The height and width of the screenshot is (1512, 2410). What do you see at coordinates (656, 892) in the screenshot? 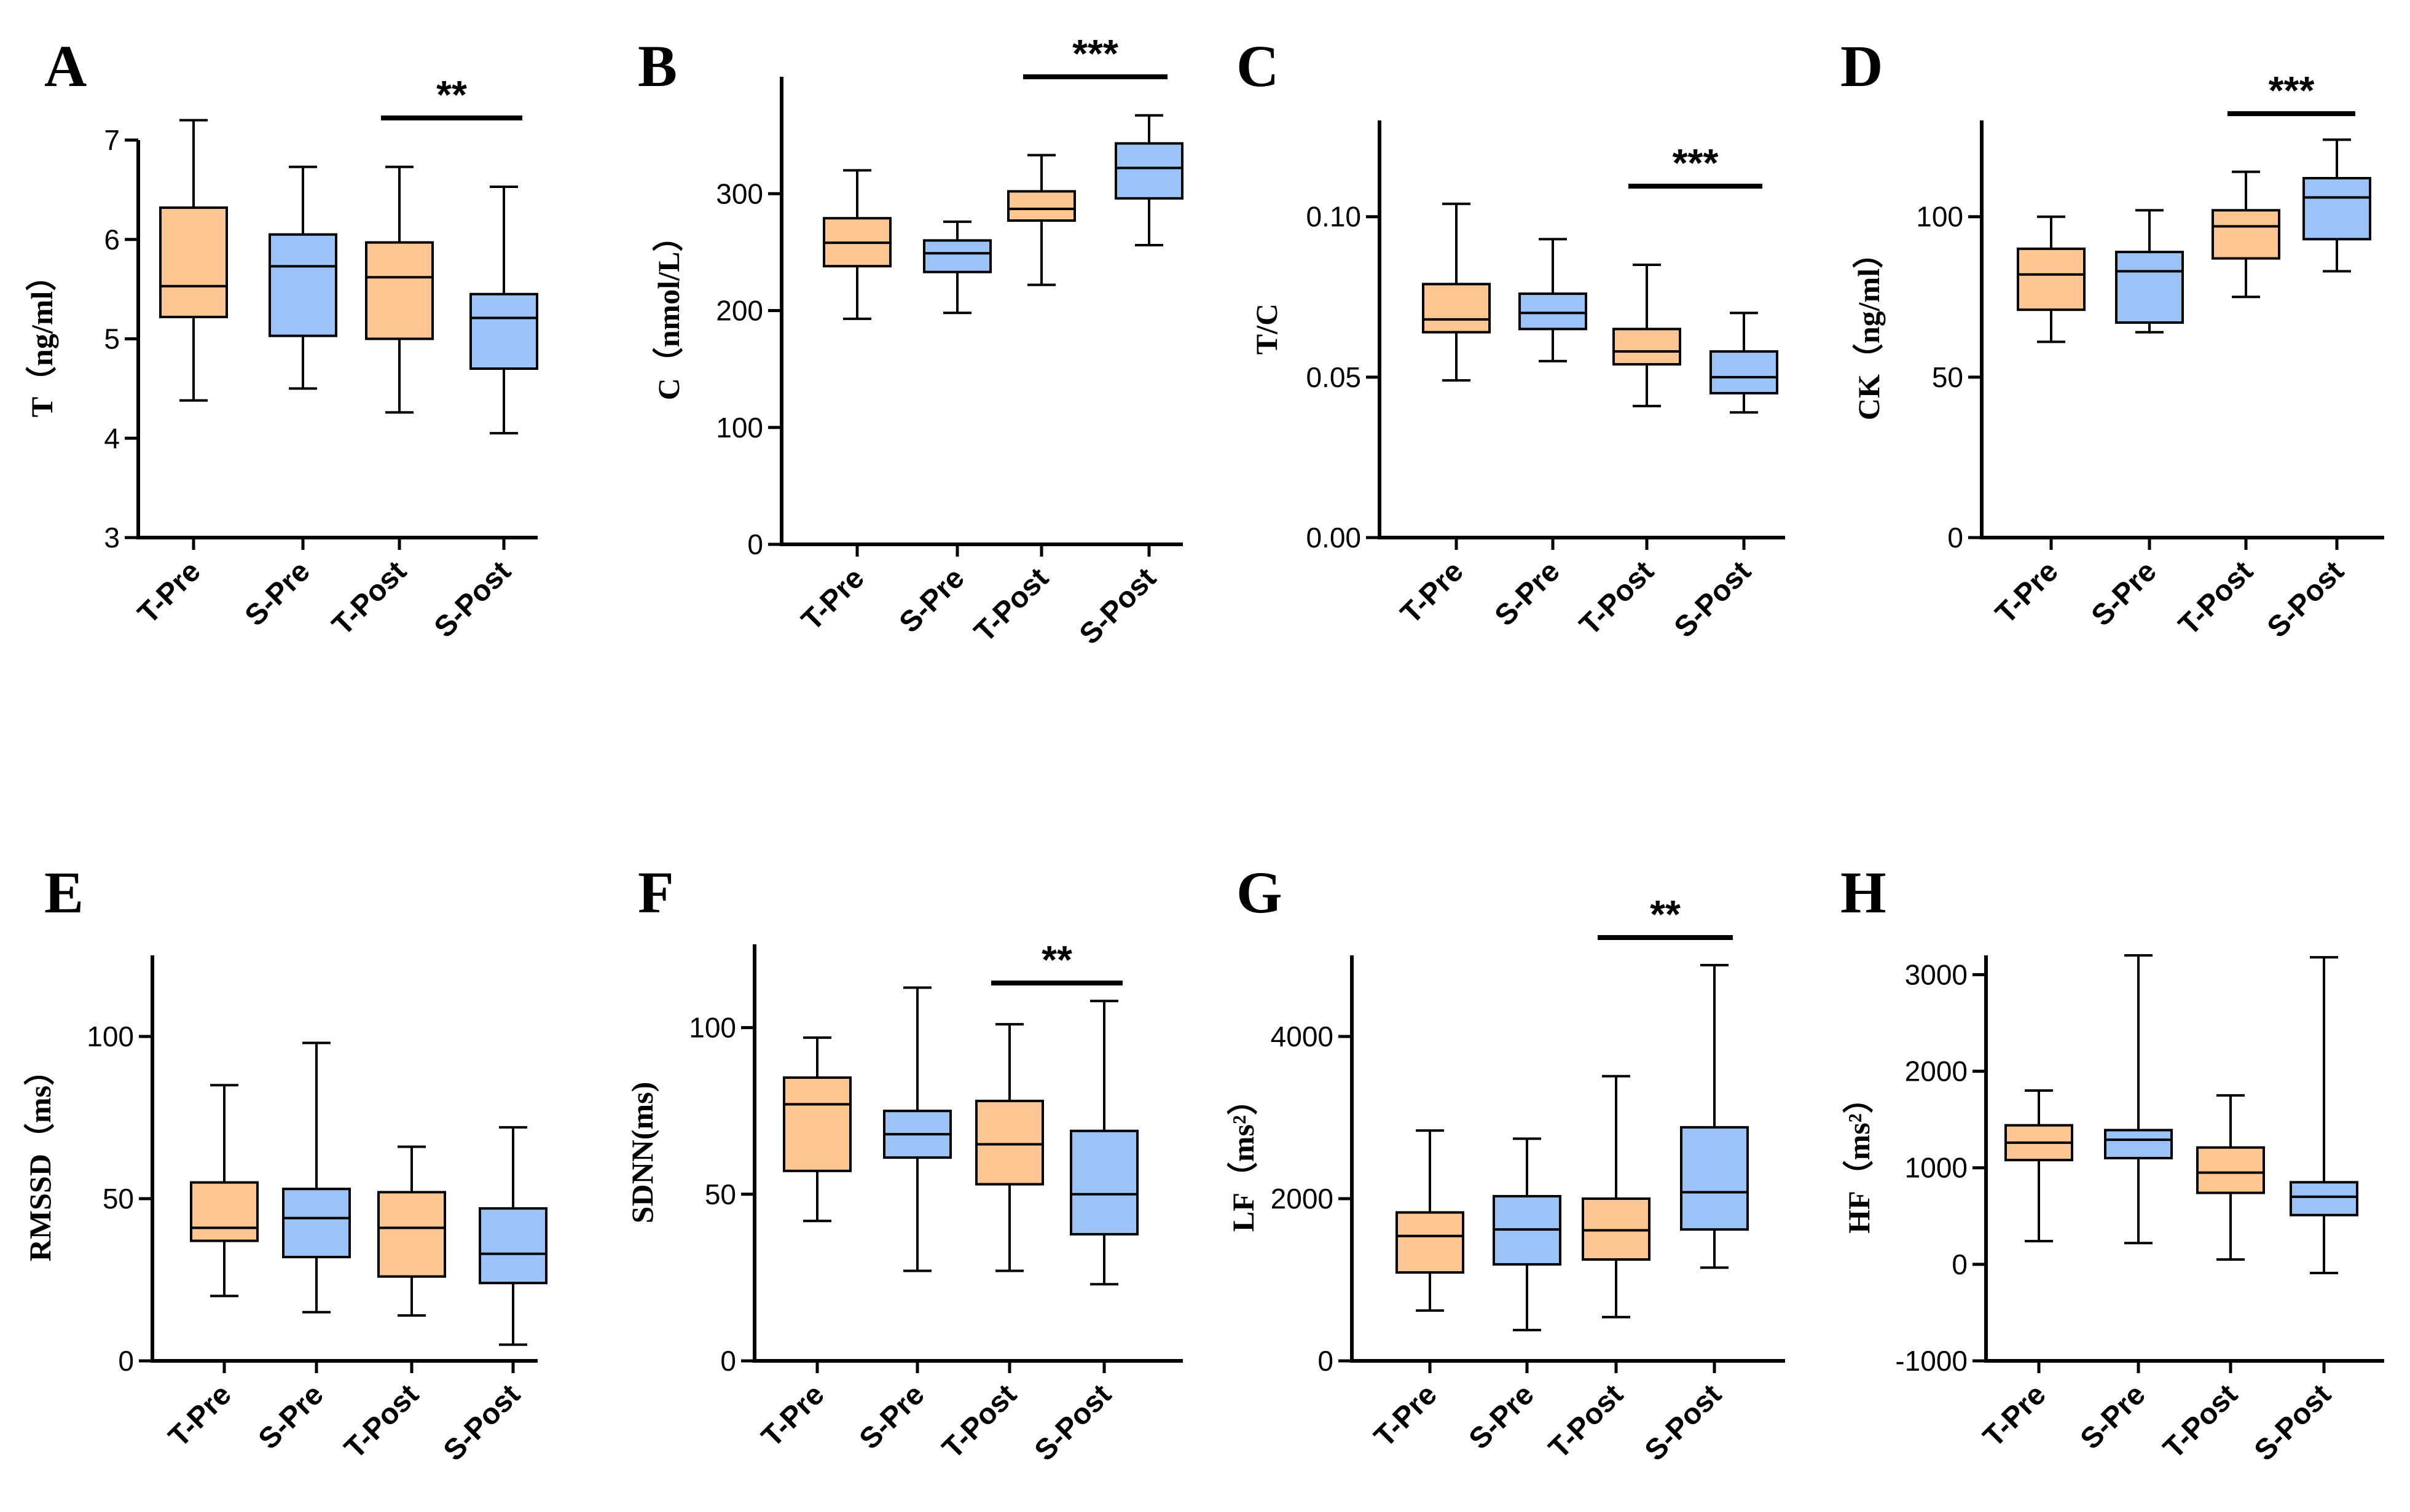
I see `panel-label: F` at bounding box center [656, 892].